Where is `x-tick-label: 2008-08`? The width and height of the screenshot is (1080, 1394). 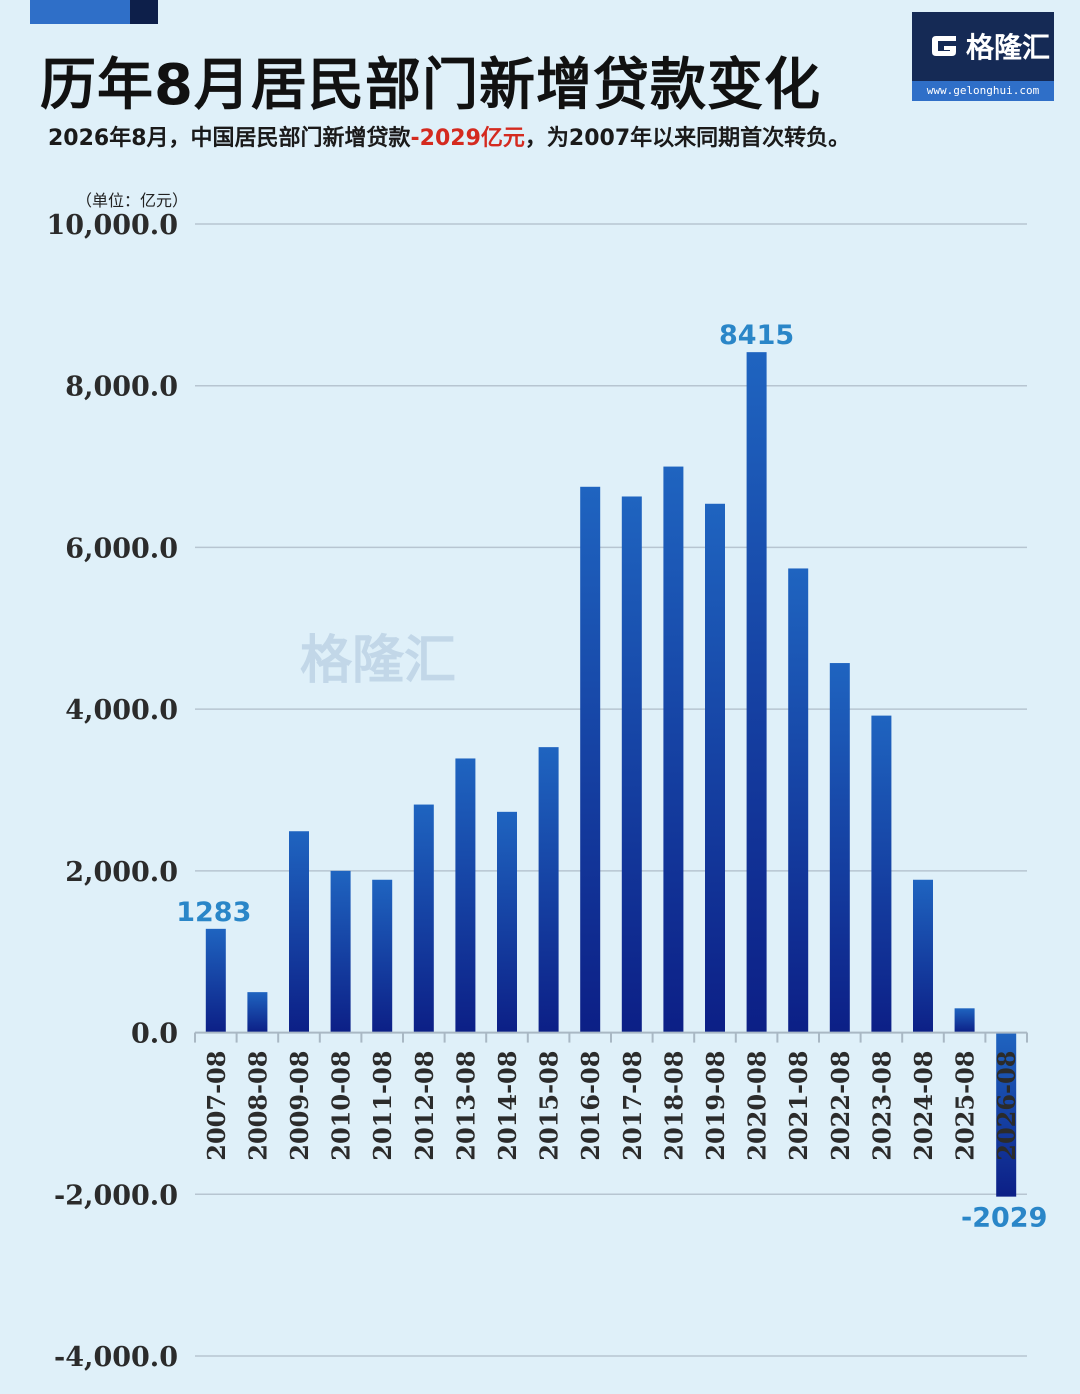
x-tick-label: 2008-08 is located at coordinates (257, 1106).